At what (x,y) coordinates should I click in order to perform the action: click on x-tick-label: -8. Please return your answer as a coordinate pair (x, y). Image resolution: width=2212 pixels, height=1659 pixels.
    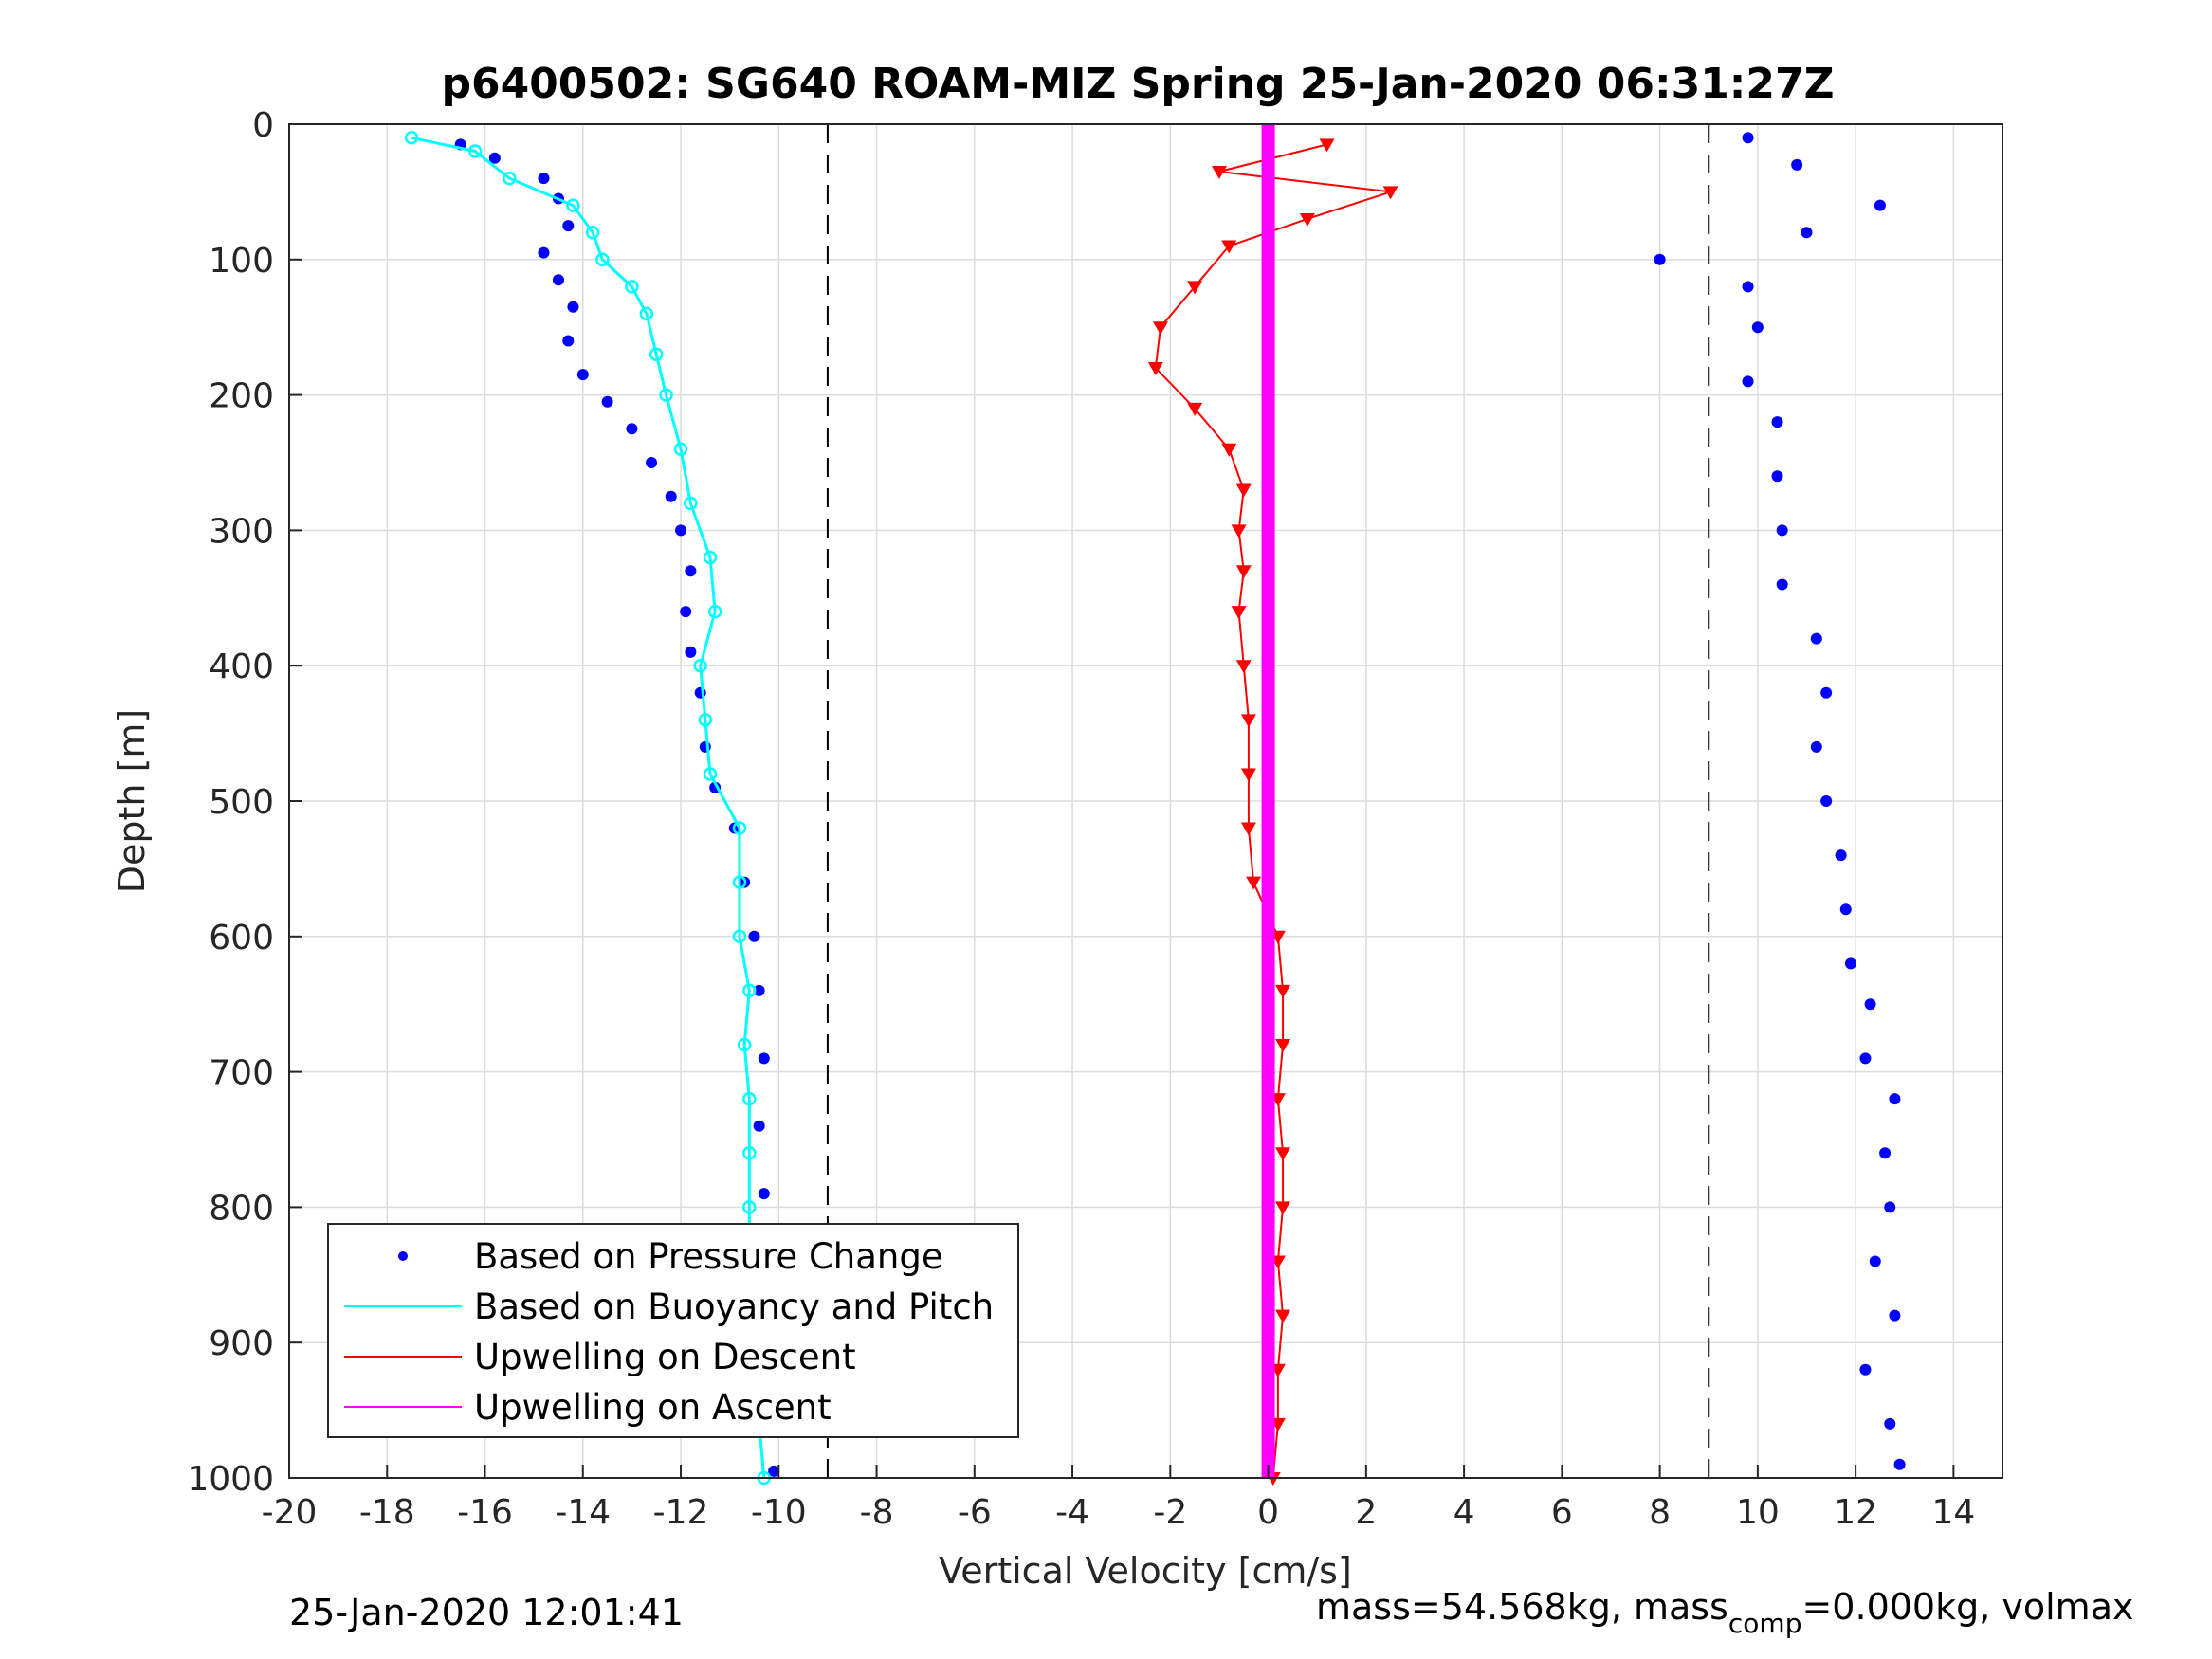
    Looking at the image, I should click on (877, 1512).